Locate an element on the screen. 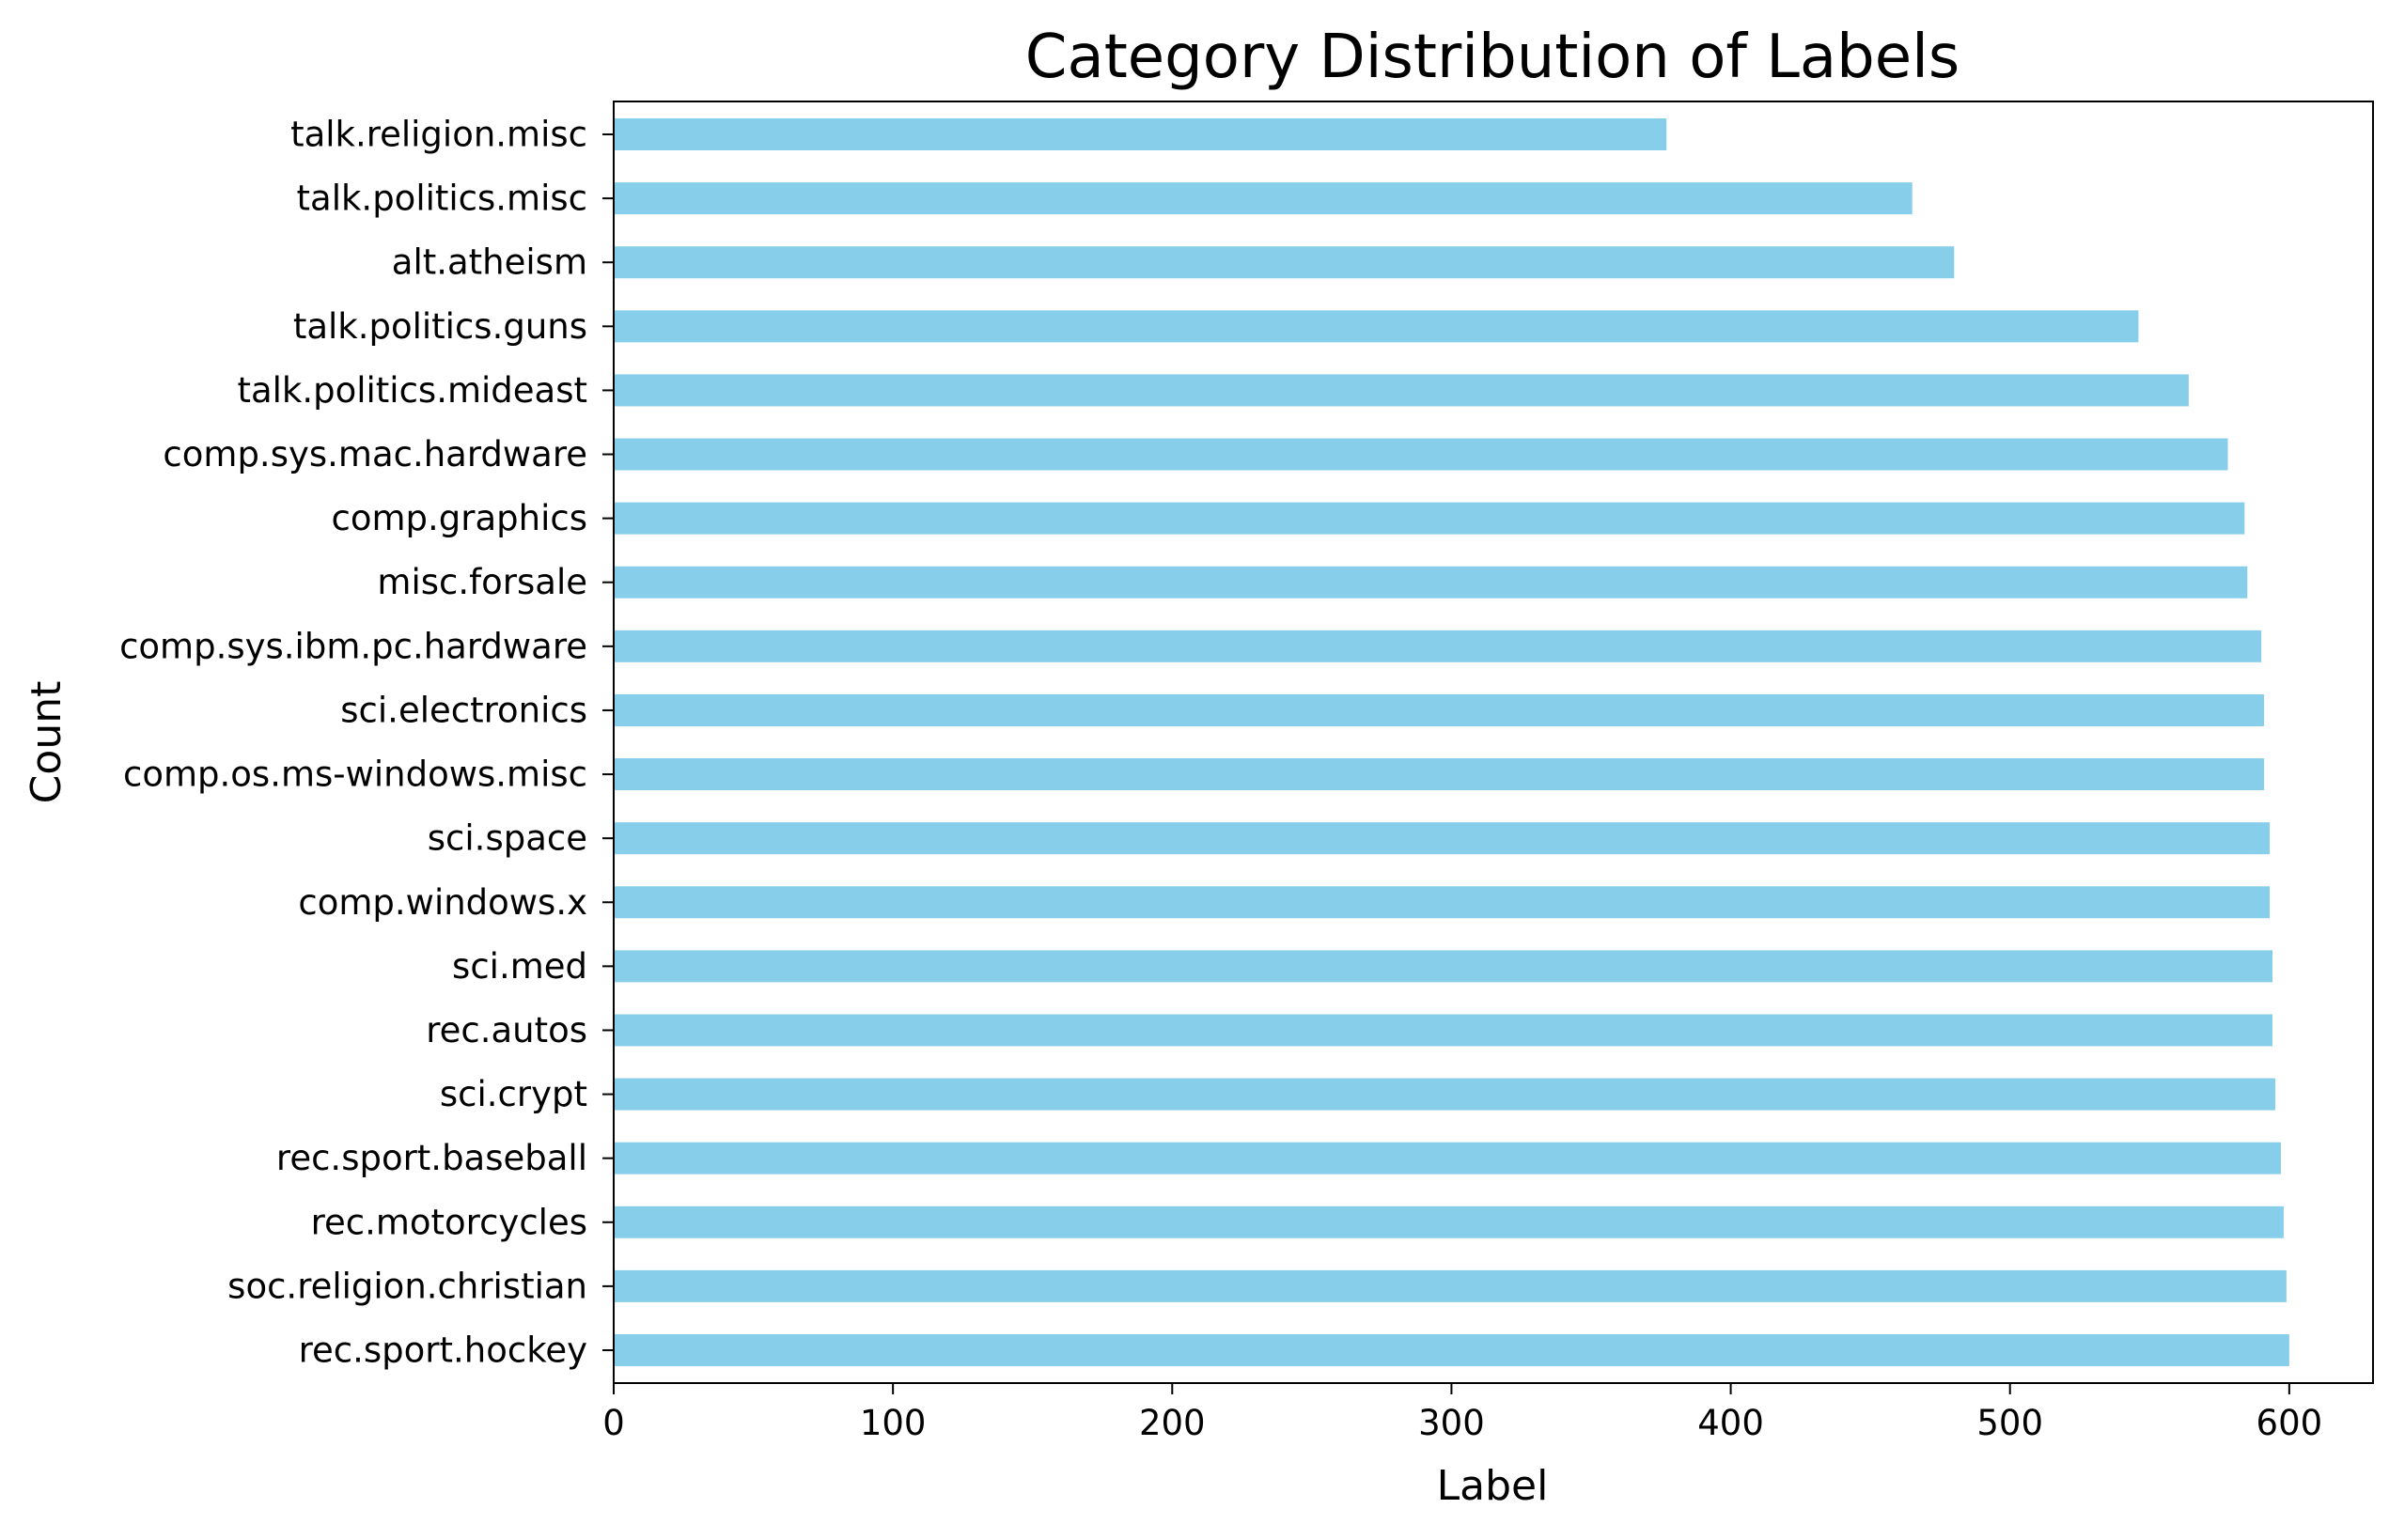 This screenshot has width=2389, height=1540. bar-rec-sport-baseball is located at coordinates (1448, 1158).